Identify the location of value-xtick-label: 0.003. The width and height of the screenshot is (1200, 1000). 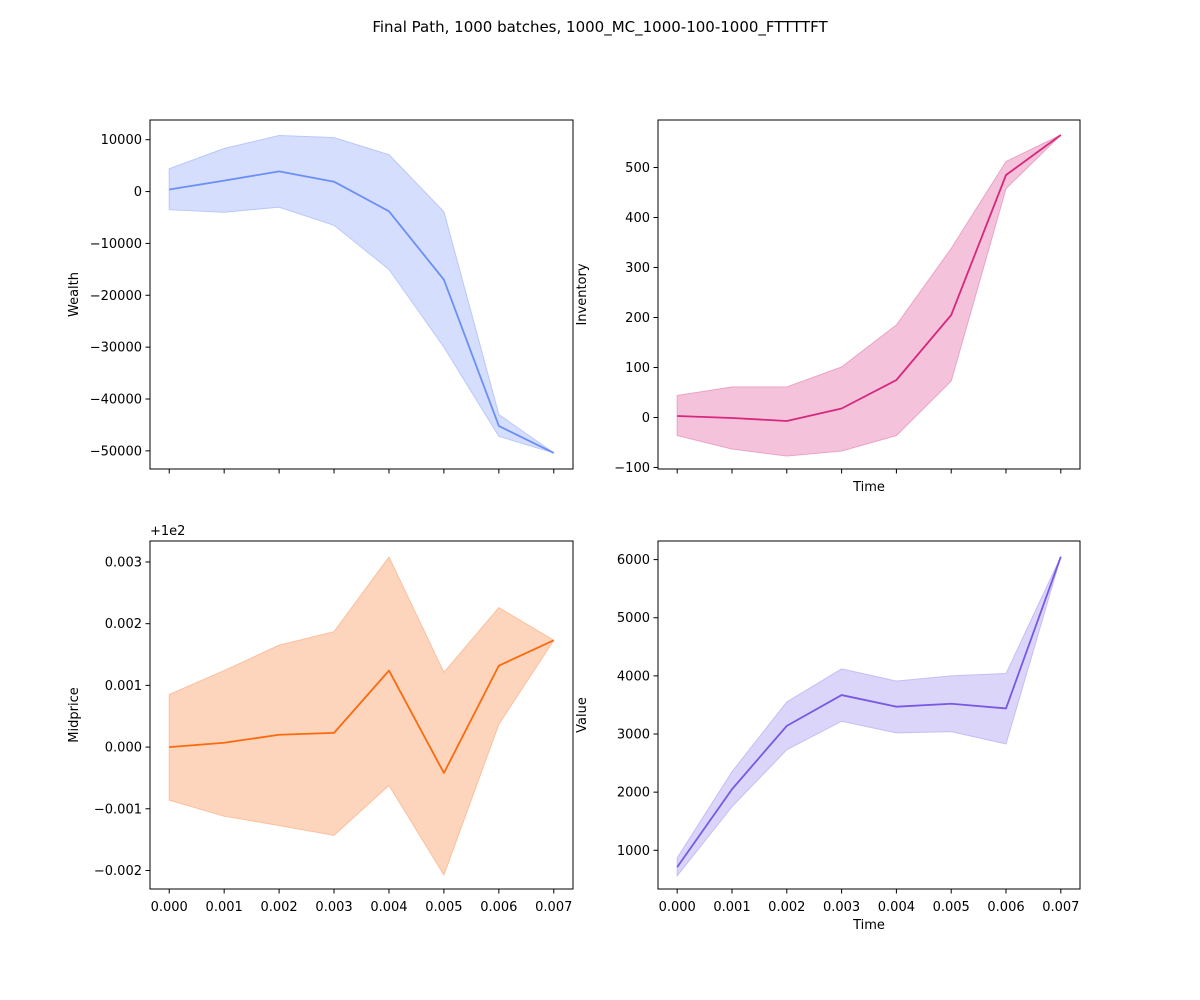
(841, 907).